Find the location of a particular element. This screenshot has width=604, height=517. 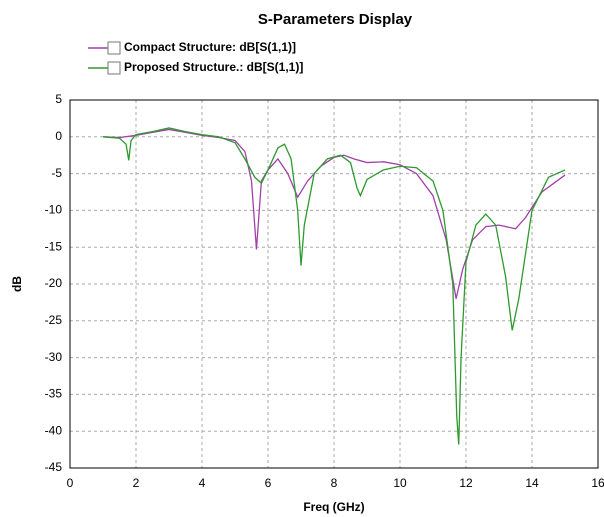

x-tick-label: 8 is located at coordinates (334, 483).